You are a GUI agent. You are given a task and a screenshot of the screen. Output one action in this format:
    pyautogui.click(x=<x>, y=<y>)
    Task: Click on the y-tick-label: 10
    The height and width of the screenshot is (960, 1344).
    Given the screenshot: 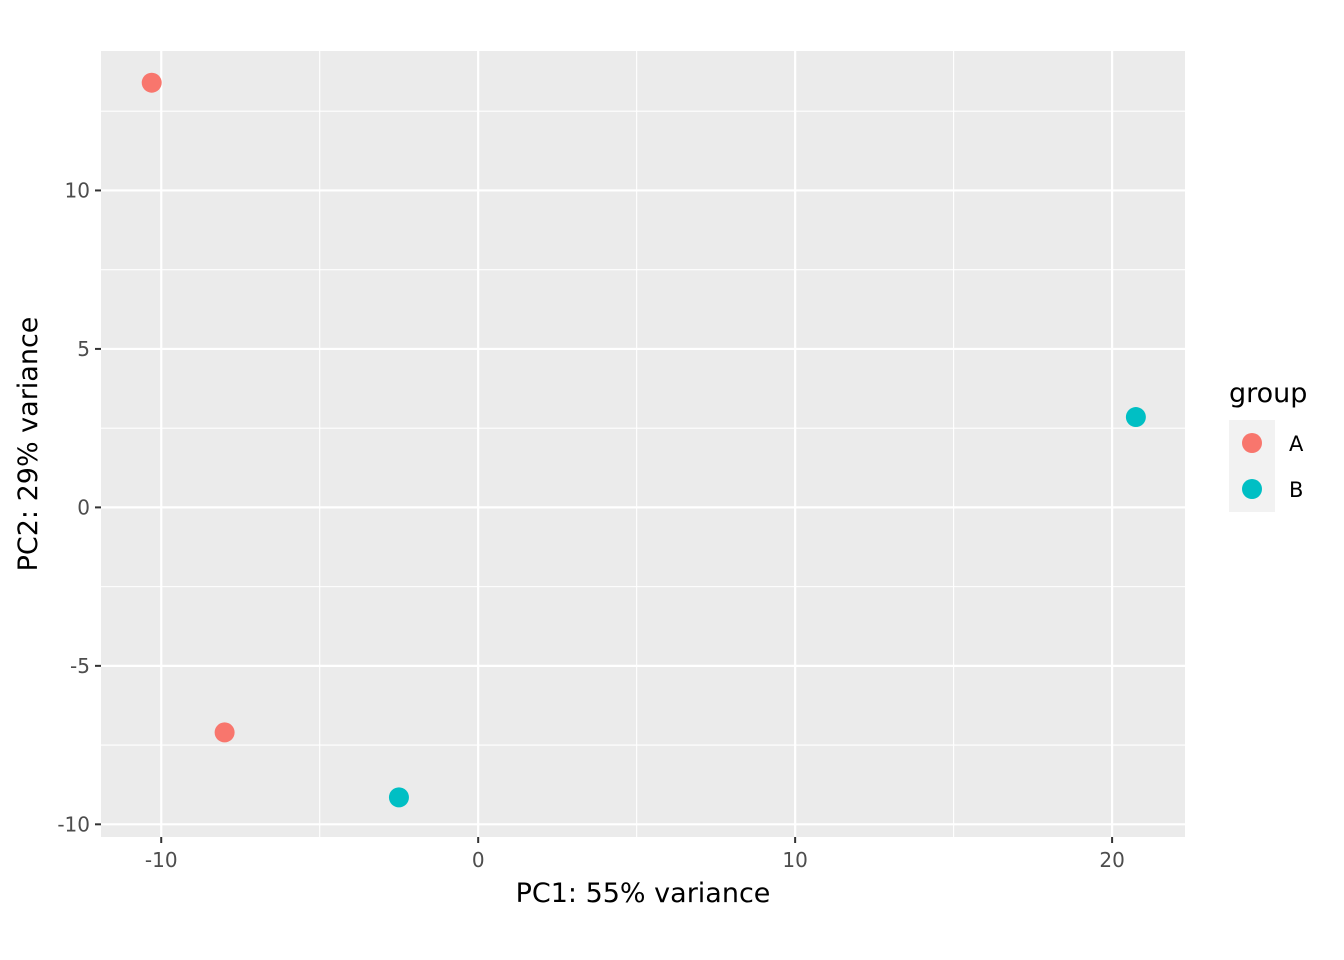 What is the action you would take?
    pyautogui.click(x=77, y=190)
    